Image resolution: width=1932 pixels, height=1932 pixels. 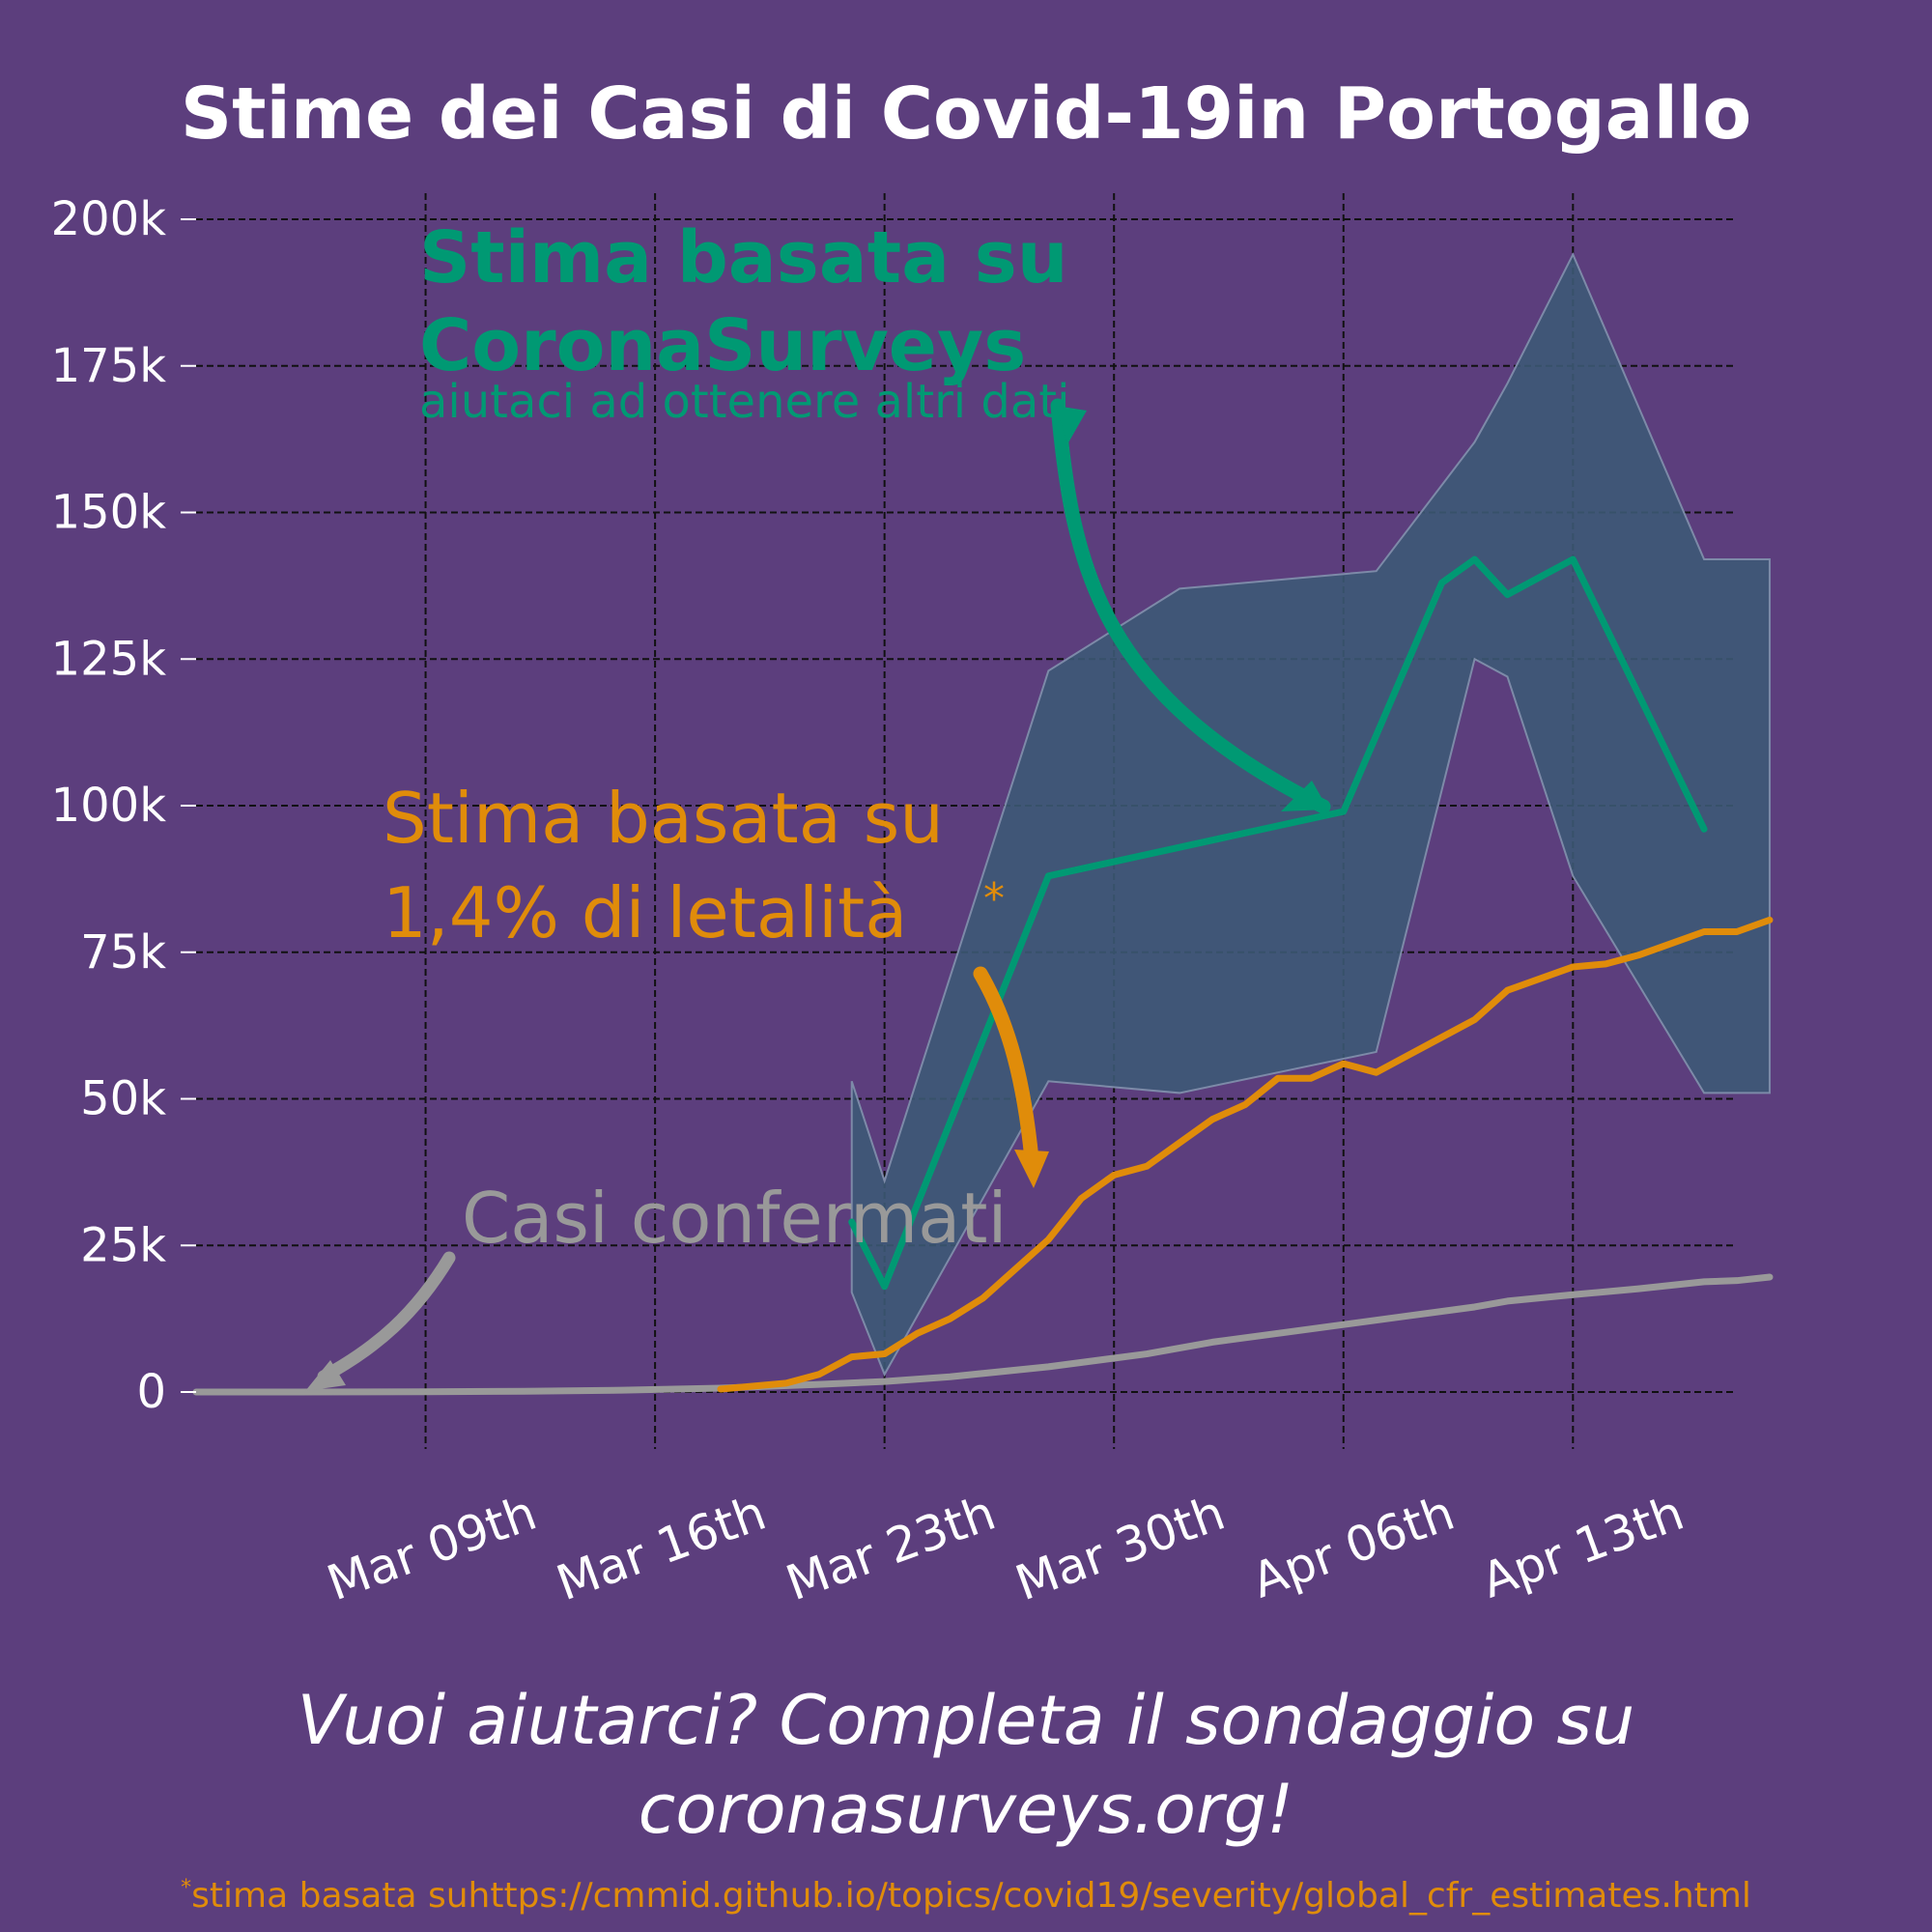 What do you see at coordinates (123, 1245) in the screenshot?
I see `y-tick-label: 25k` at bounding box center [123, 1245].